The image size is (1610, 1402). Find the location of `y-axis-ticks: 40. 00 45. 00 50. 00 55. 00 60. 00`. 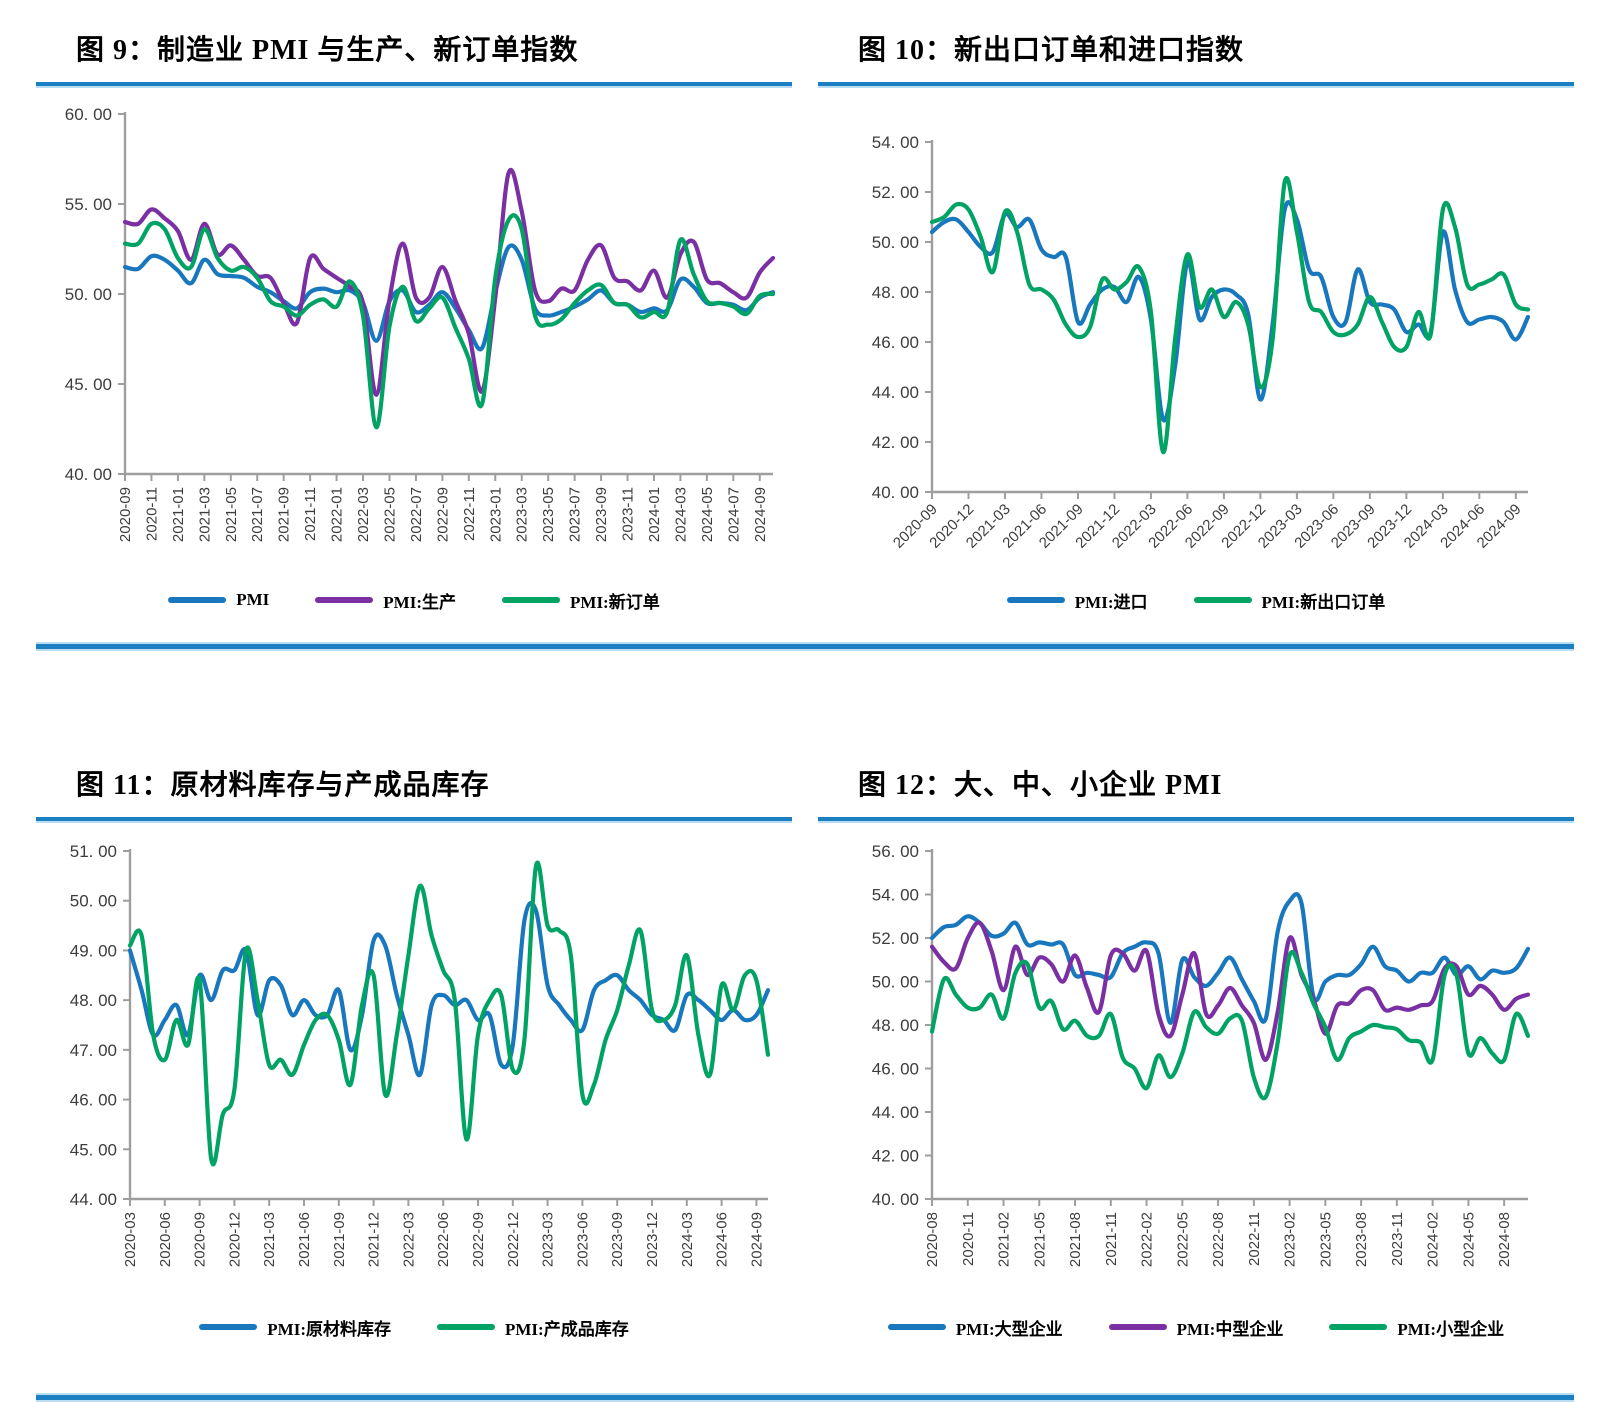

y-axis-ticks: 40. 00 45. 00 50. 00 55. 00 60. 00 is located at coordinates (95, 294).